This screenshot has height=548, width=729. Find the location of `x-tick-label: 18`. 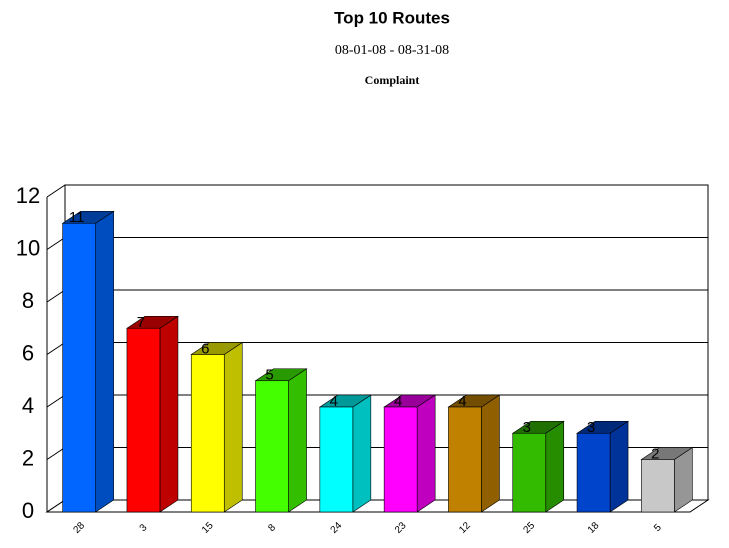

x-tick-label: 18 is located at coordinates (594, 528).